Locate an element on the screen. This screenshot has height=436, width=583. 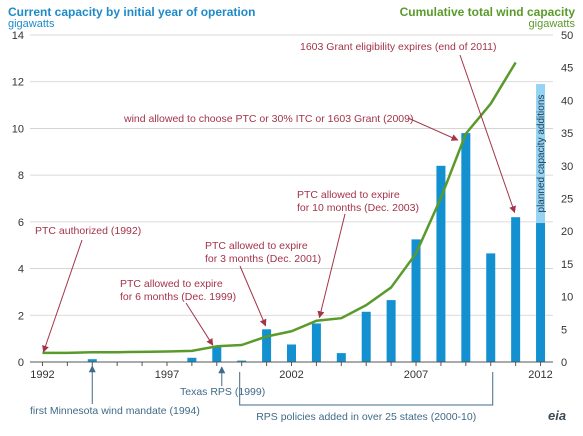
annotation-ptc-expire-2003-line2: for 10 months (Dec. 2003) is located at coordinates (358, 208).